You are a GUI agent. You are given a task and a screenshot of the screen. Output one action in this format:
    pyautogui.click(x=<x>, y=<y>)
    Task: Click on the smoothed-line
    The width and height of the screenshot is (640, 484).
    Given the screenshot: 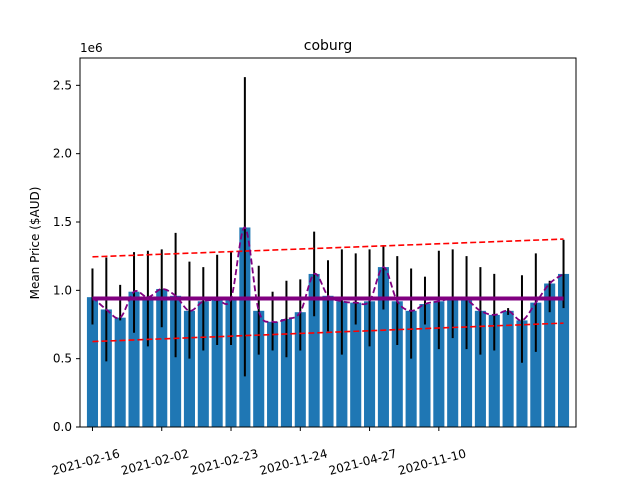 What is the action you would take?
    pyautogui.click(x=328, y=275)
    